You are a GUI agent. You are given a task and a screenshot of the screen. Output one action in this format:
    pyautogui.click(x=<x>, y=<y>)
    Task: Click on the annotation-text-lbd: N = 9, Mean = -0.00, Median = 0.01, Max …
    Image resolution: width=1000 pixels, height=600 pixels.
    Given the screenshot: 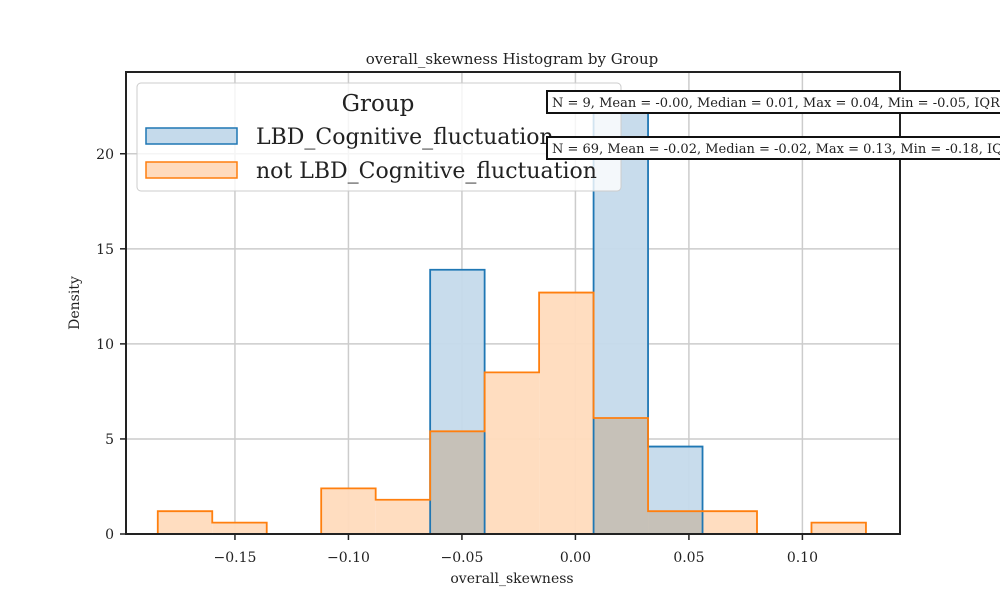 What is the action you would take?
    pyautogui.click(x=776, y=103)
    